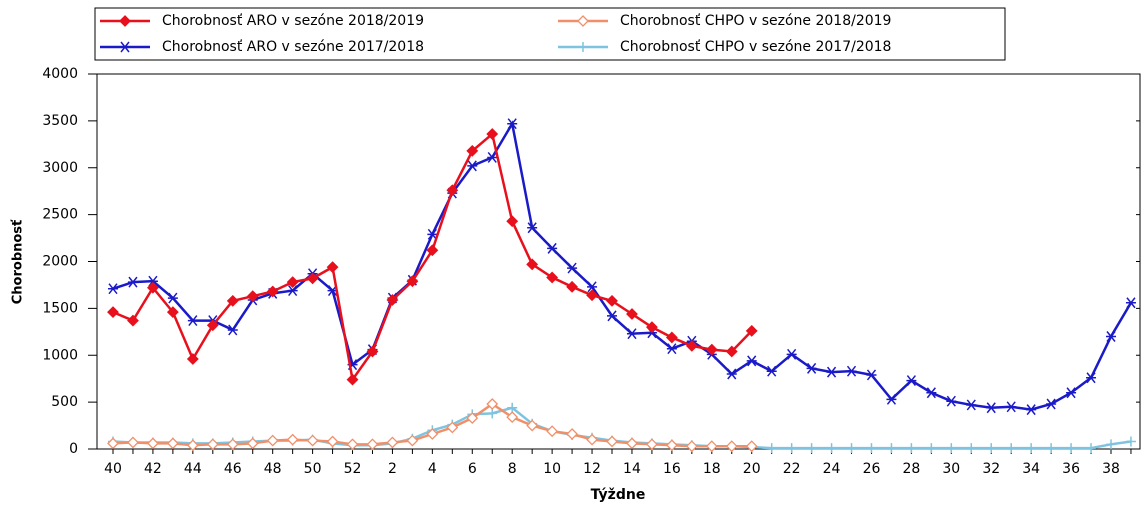 The width and height of the screenshot is (1145, 511). I want to click on x-tick-label: 26, so click(872, 469).